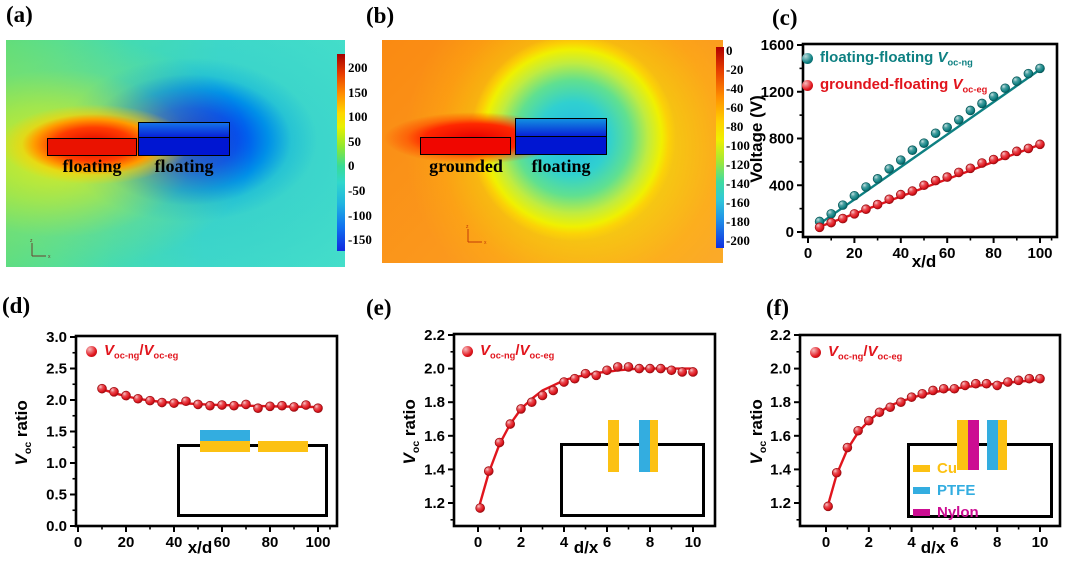  I want to click on y-tick-label: 800, so click(781, 139).